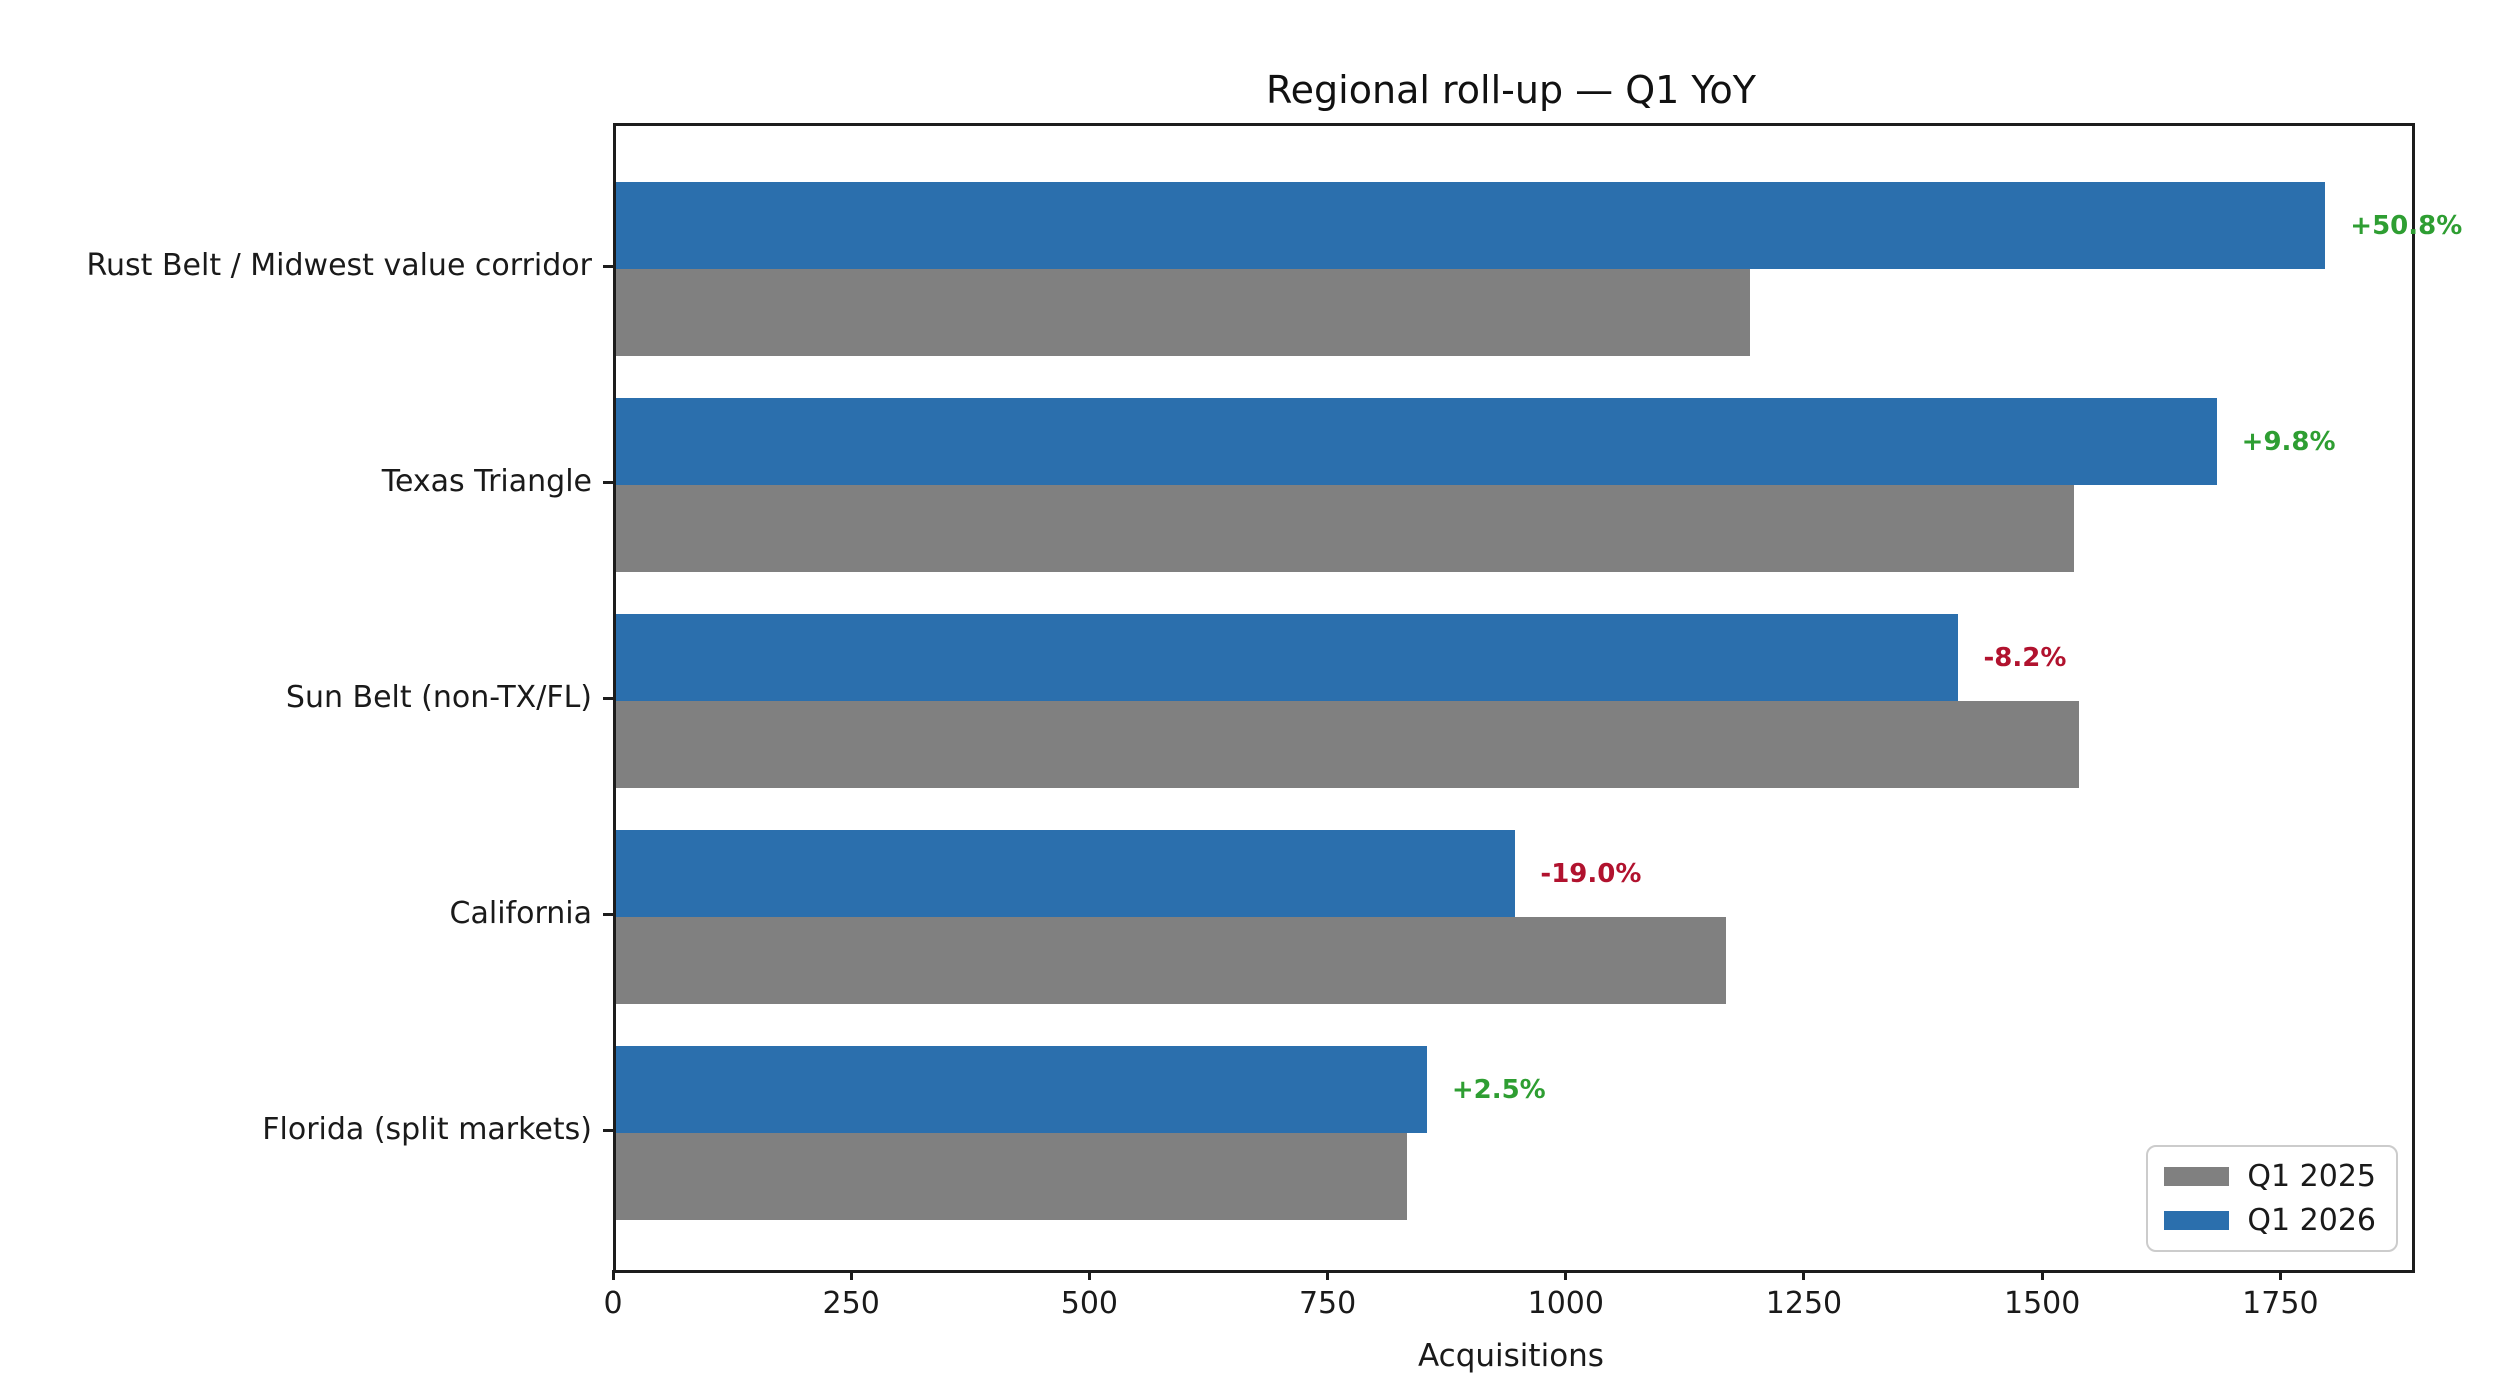 The image size is (2500, 1390). I want to click on x-tick-label: 0, so click(613, 1303).